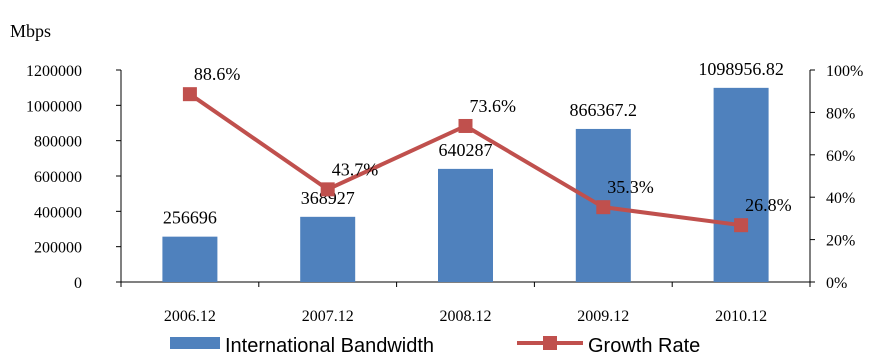 Image resolution: width=872 pixels, height=354 pixels. I want to click on x-axis-tick-label: 2006.12, so click(190, 316).